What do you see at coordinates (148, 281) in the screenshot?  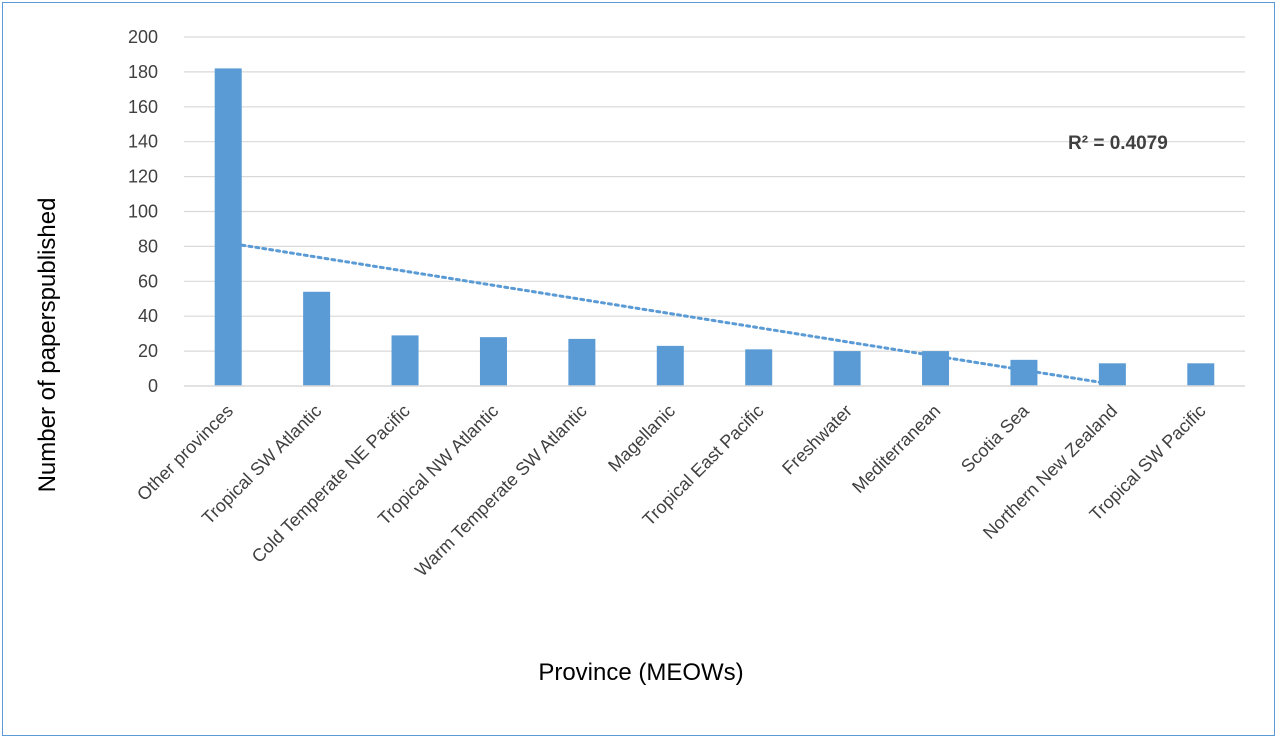 I see `y-tick-label: 60` at bounding box center [148, 281].